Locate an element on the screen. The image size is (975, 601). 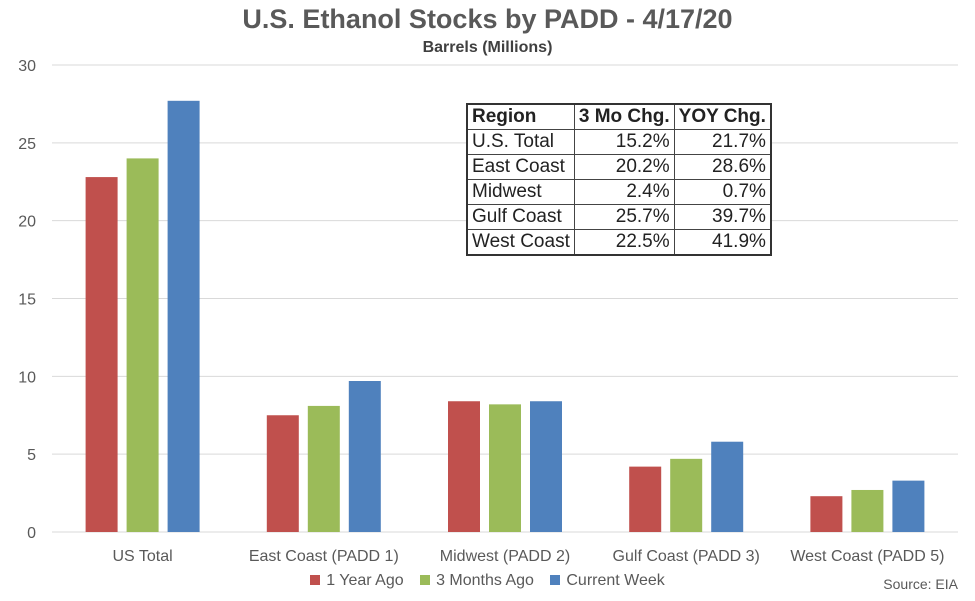
x-tick-label: West Coast (PADD 5) is located at coordinates (867, 556).